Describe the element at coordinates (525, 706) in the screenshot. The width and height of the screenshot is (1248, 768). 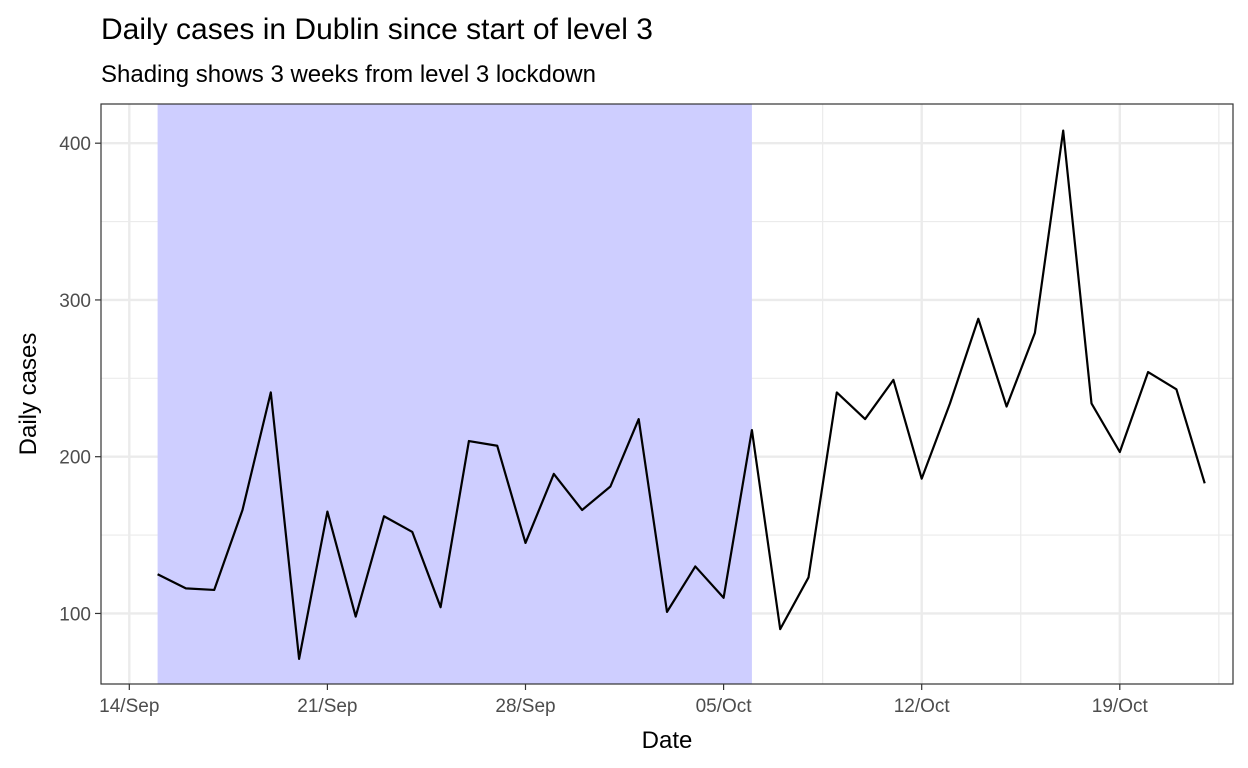
I see `x-tick-label: 28/Sep` at that location.